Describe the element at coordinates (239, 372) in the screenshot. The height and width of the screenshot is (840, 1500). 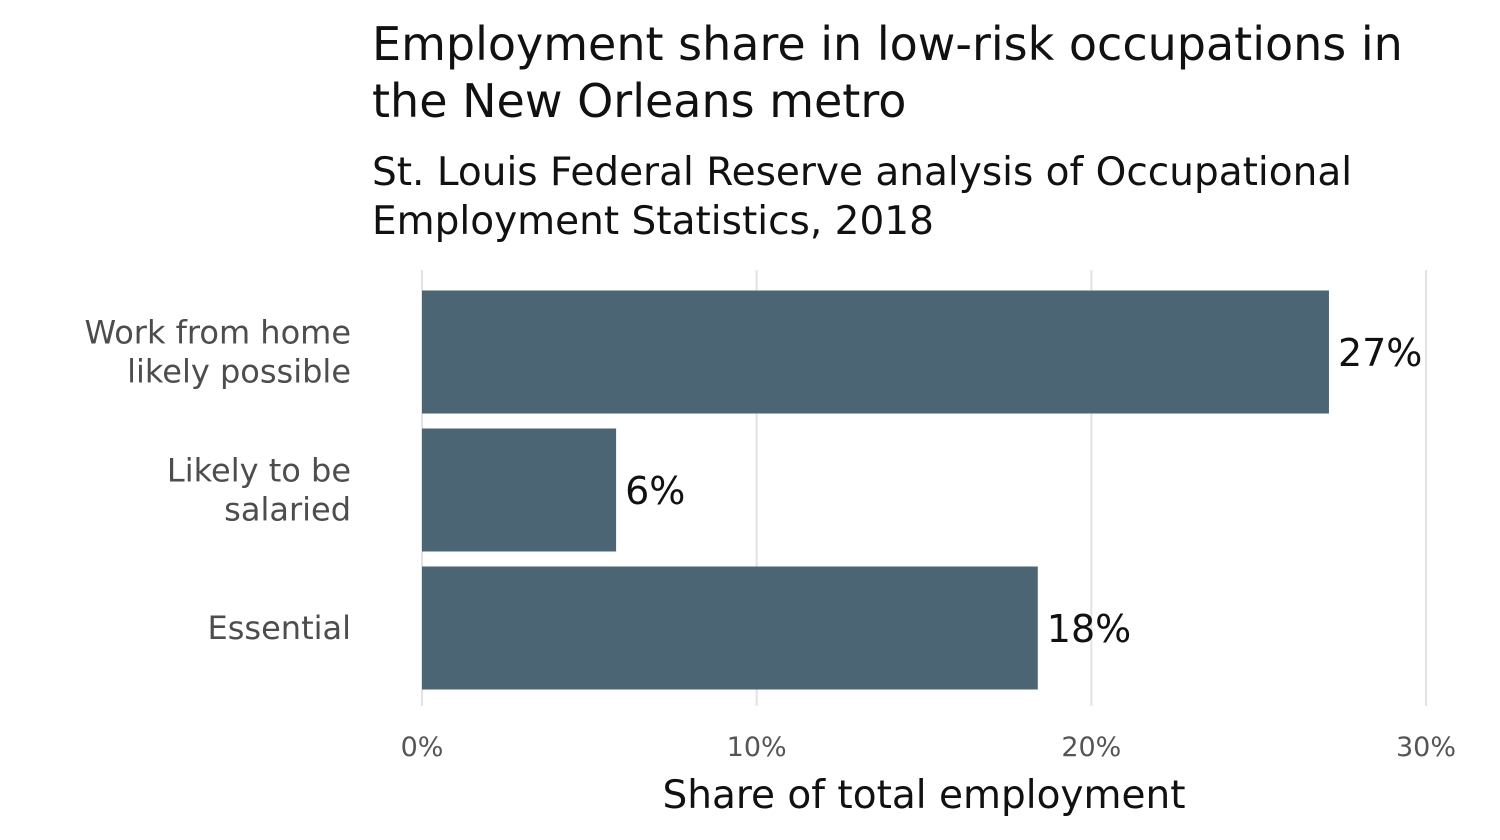
I see `category-label-line: likely possible` at that location.